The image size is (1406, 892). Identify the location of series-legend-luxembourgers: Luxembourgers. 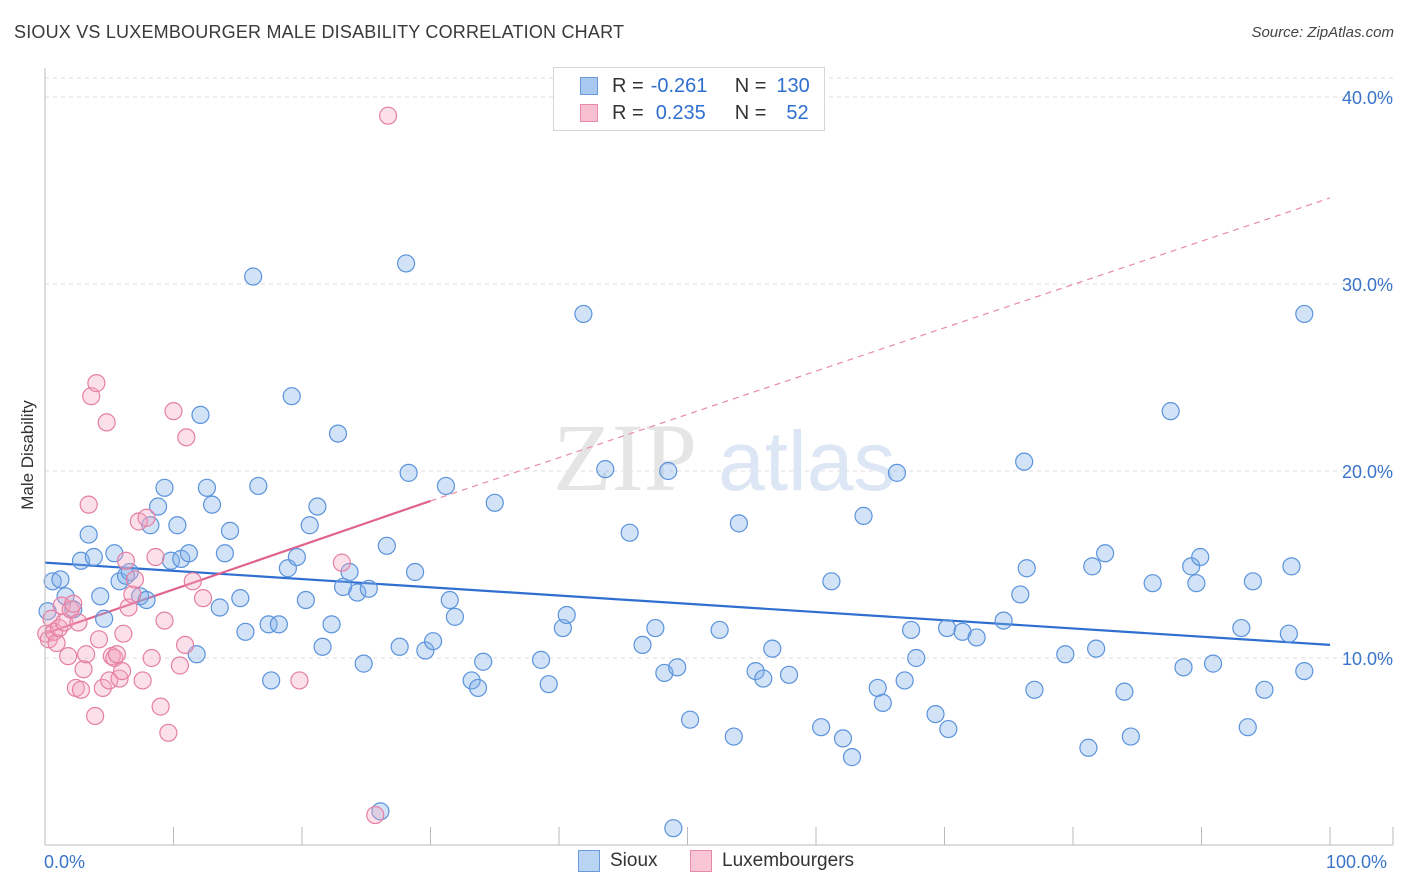
(772, 861).